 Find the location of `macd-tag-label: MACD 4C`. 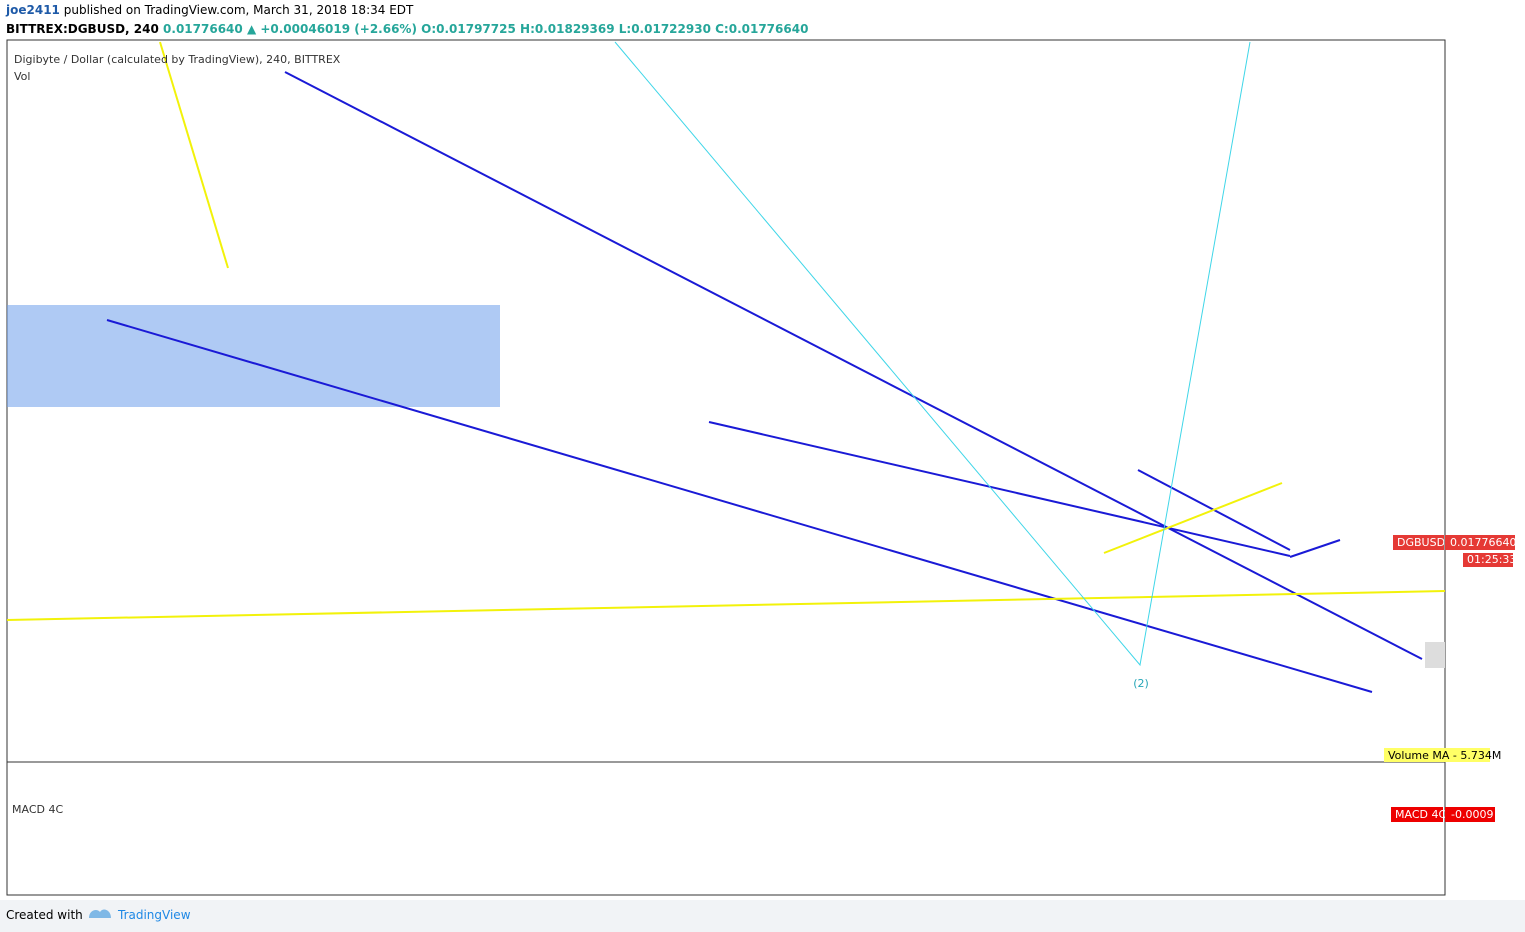

macd-tag-label: MACD 4C is located at coordinates (1420, 814).